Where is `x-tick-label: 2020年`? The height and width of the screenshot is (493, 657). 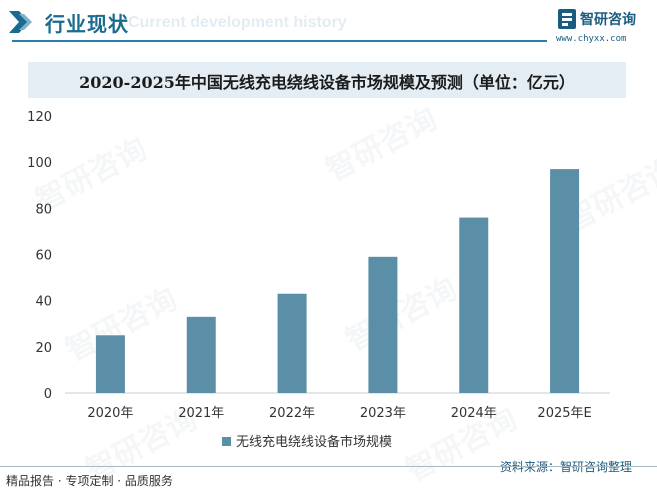 x-tick-label: 2020年 is located at coordinates (110, 413).